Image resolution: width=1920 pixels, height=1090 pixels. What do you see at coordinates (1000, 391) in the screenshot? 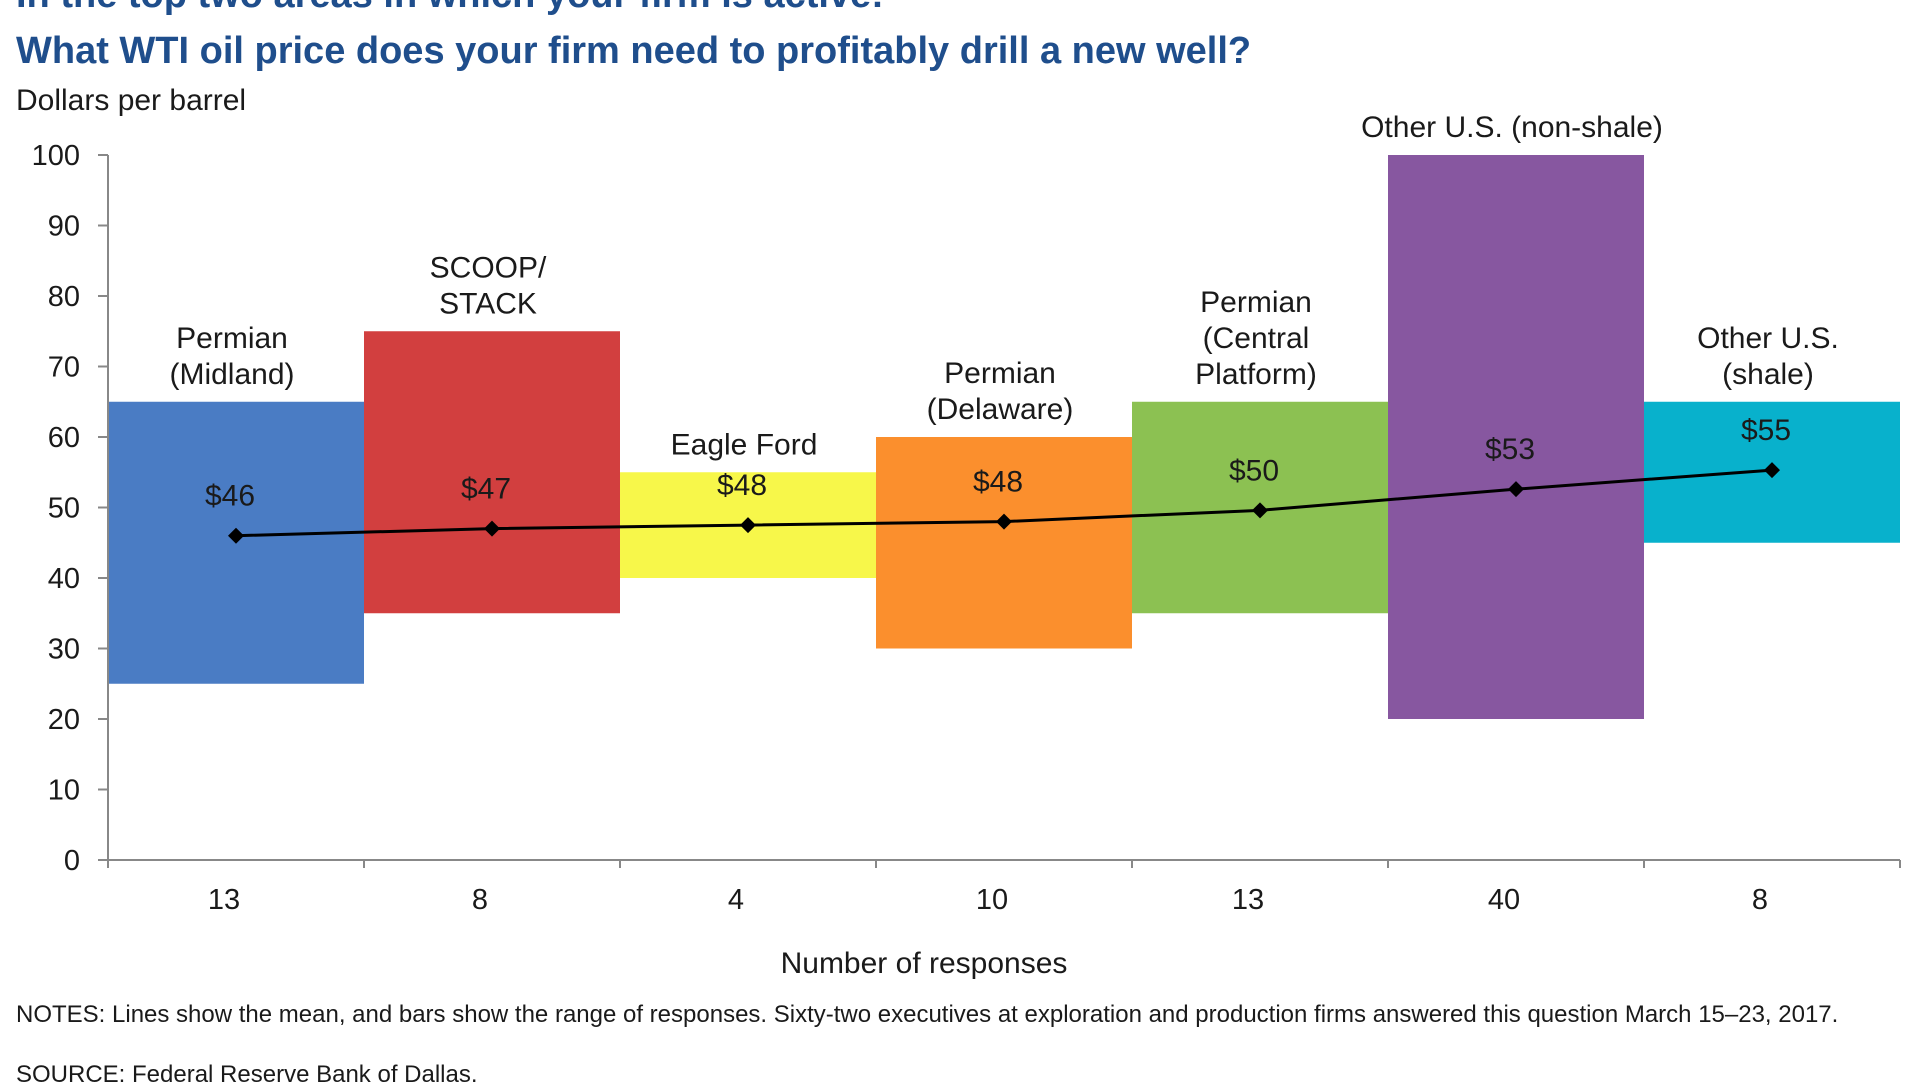
I see `category-label-3: Permian (Delaware)` at bounding box center [1000, 391].